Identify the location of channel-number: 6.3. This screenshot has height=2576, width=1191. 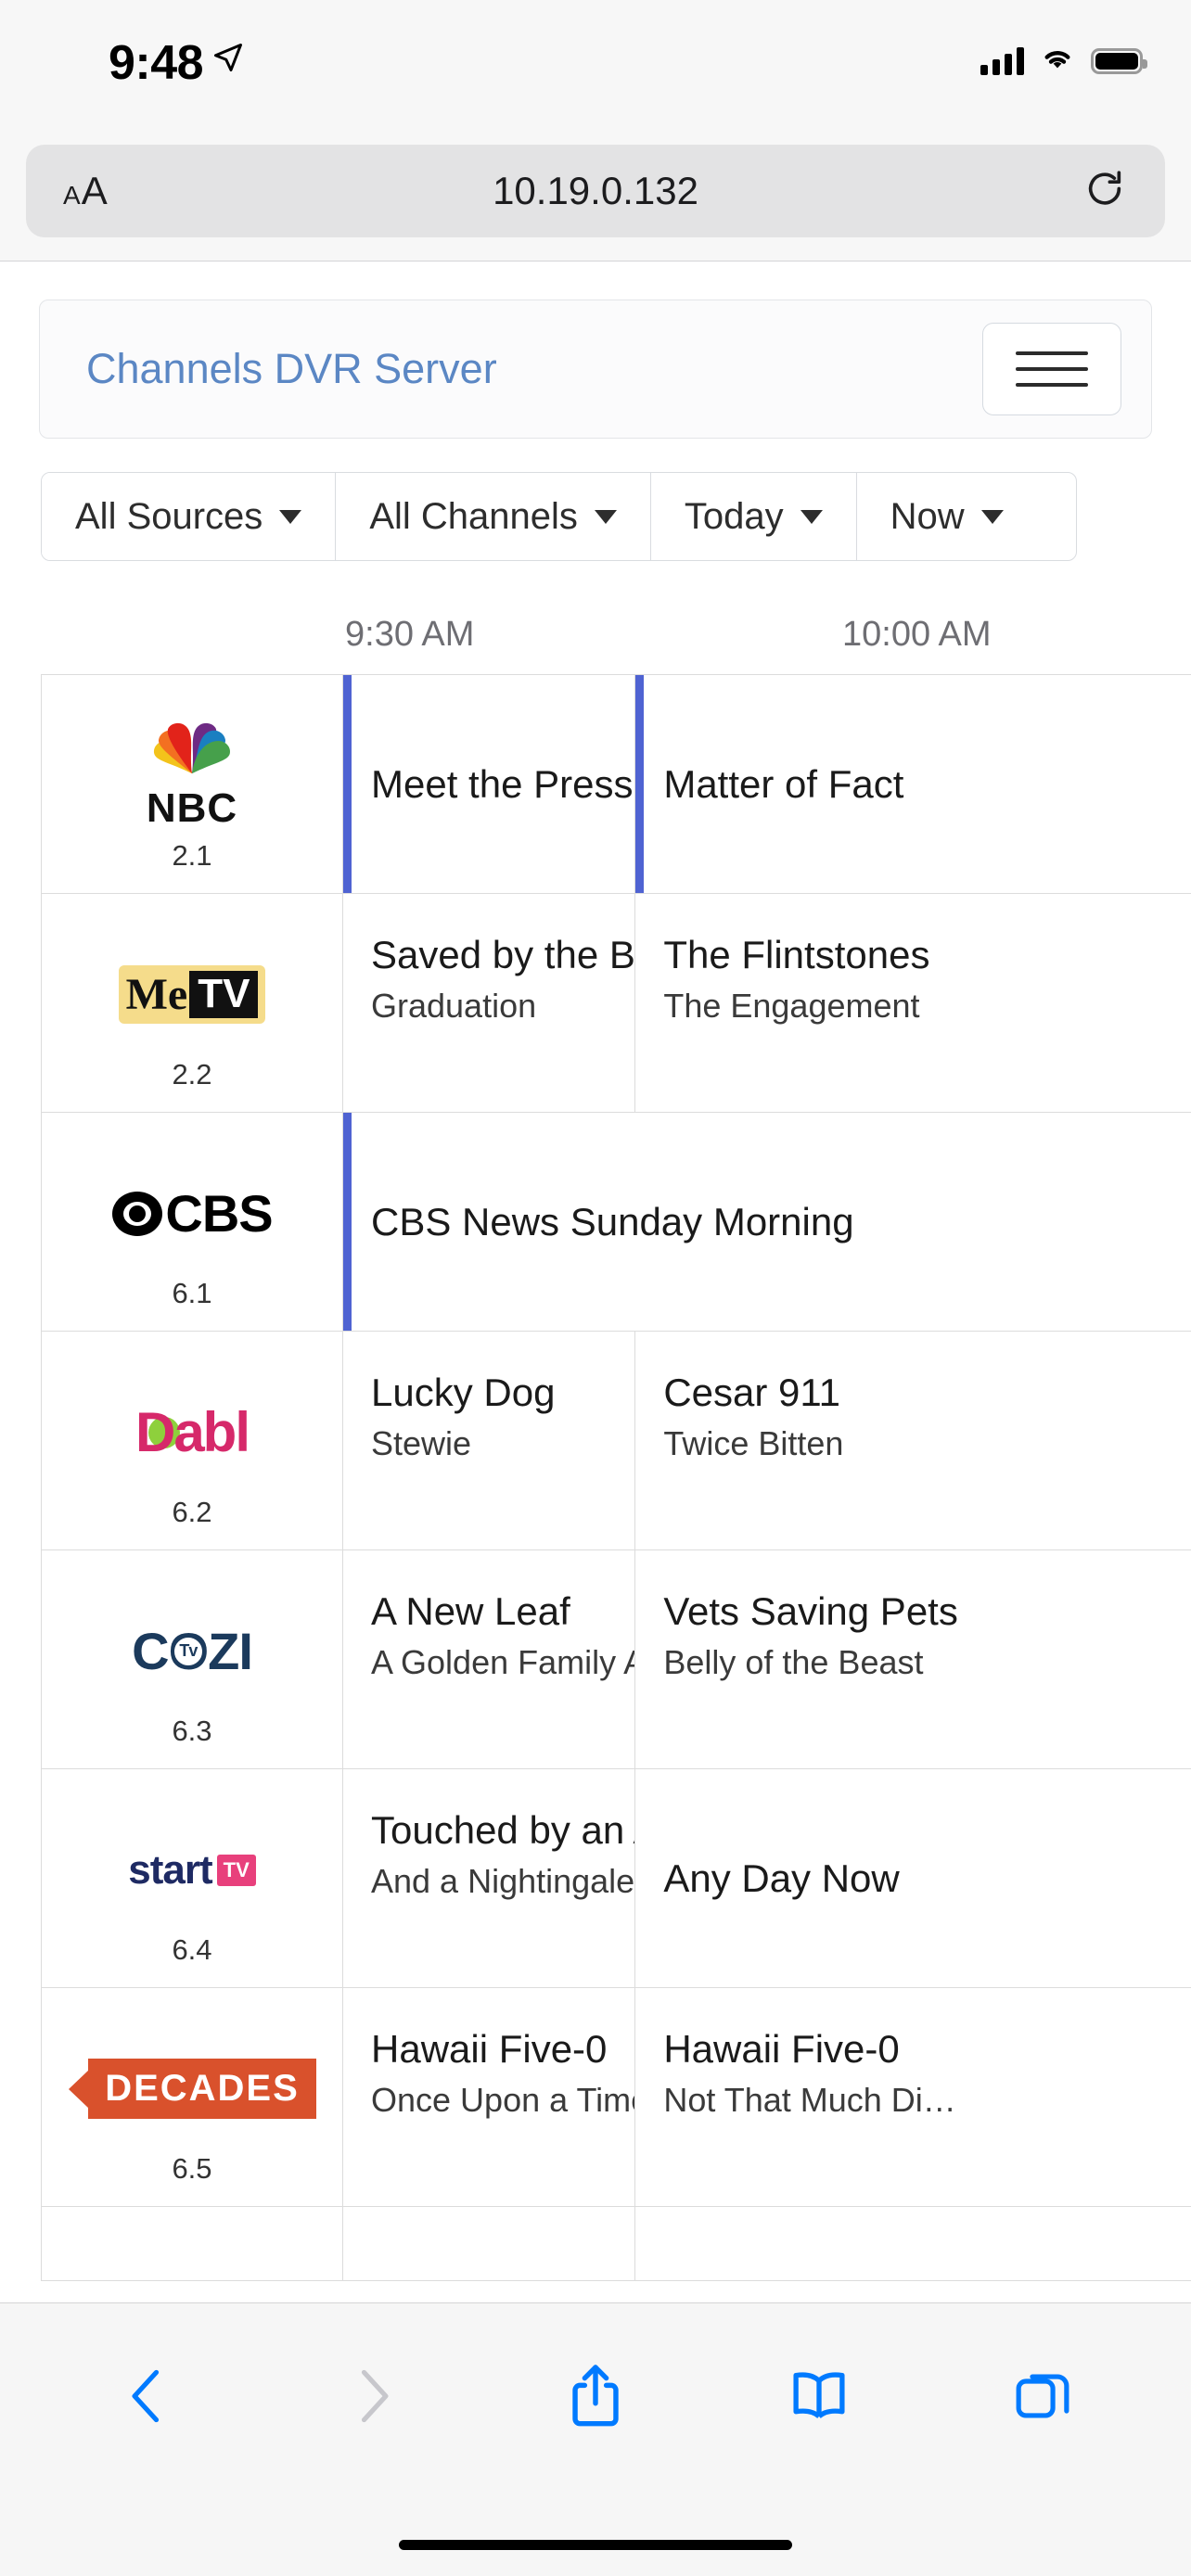
(192, 1731).